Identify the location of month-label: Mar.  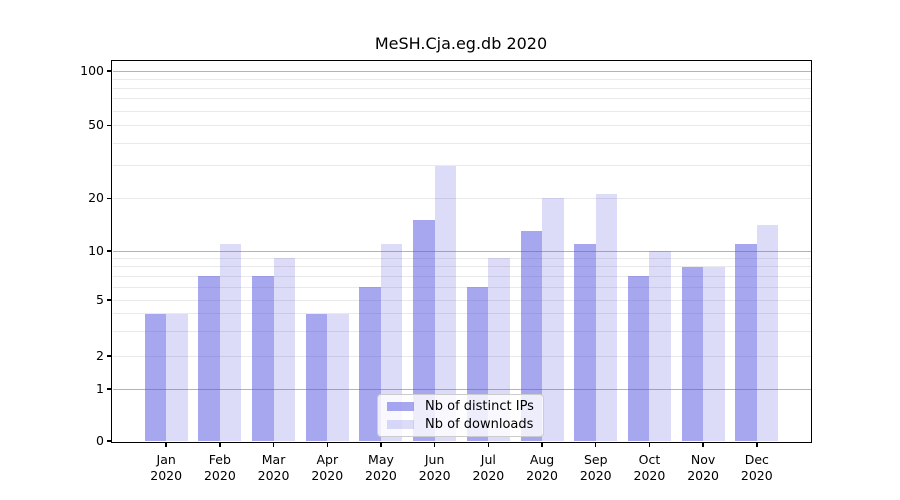
(273, 459).